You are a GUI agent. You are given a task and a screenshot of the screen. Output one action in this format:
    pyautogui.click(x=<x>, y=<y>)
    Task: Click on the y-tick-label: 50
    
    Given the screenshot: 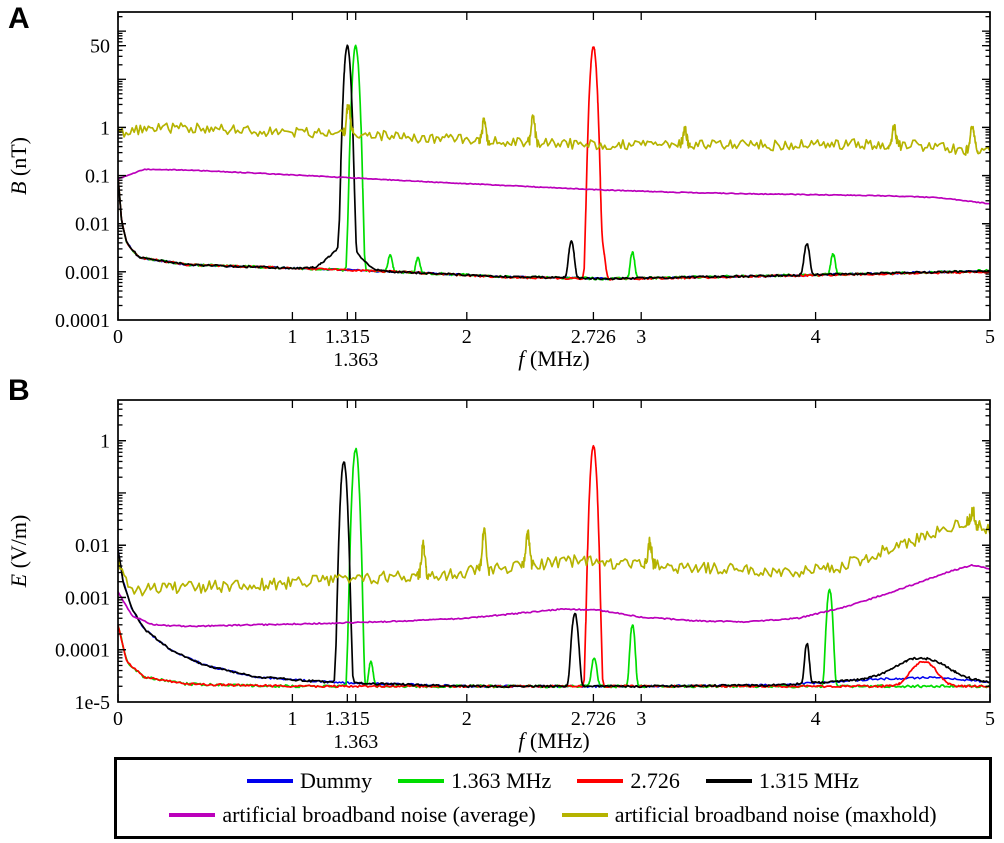 What is the action you would take?
    pyautogui.click(x=100, y=47)
    